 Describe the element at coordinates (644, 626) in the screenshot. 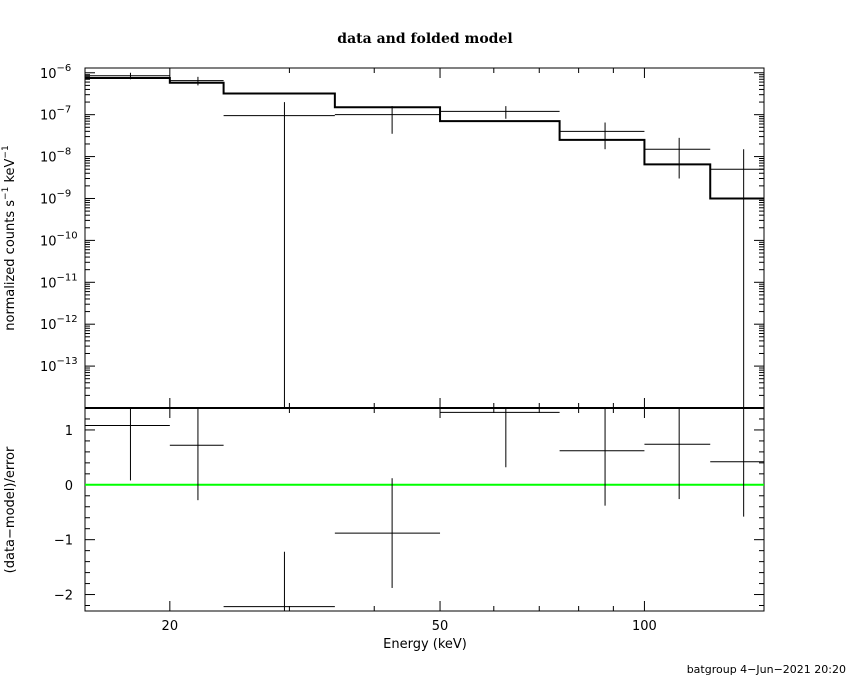

I see `x-tick-label: 100` at that location.